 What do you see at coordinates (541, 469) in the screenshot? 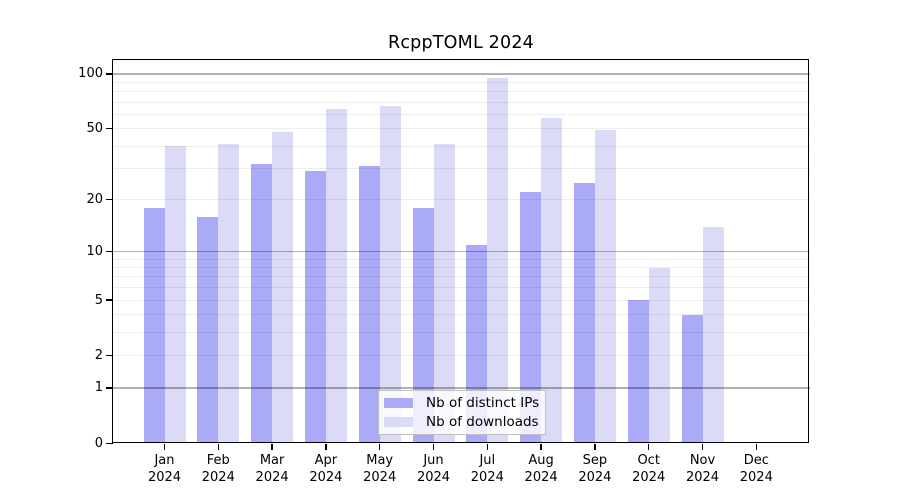
I see `x-axis-label: Aug 2024` at bounding box center [541, 469].